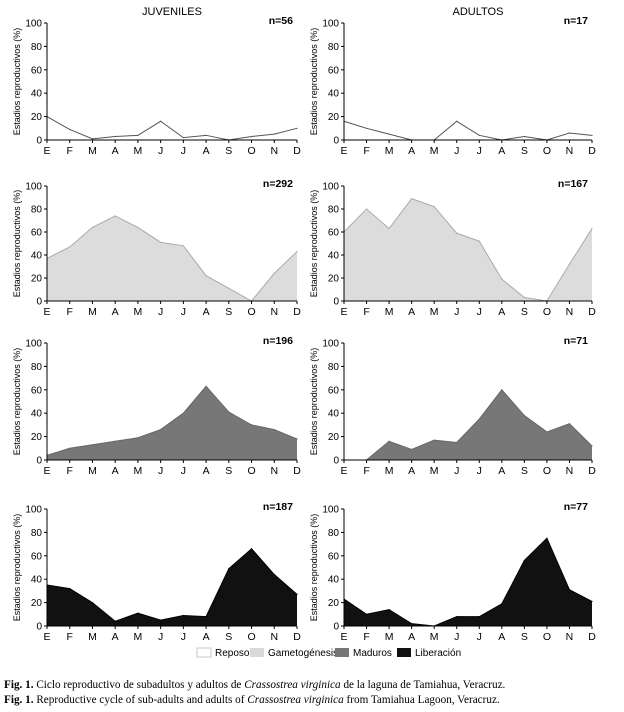  Describe the element at coordinates (343, 637) in the screenshot. I see `x-tick-label-adultos-4-1: E` at that location.